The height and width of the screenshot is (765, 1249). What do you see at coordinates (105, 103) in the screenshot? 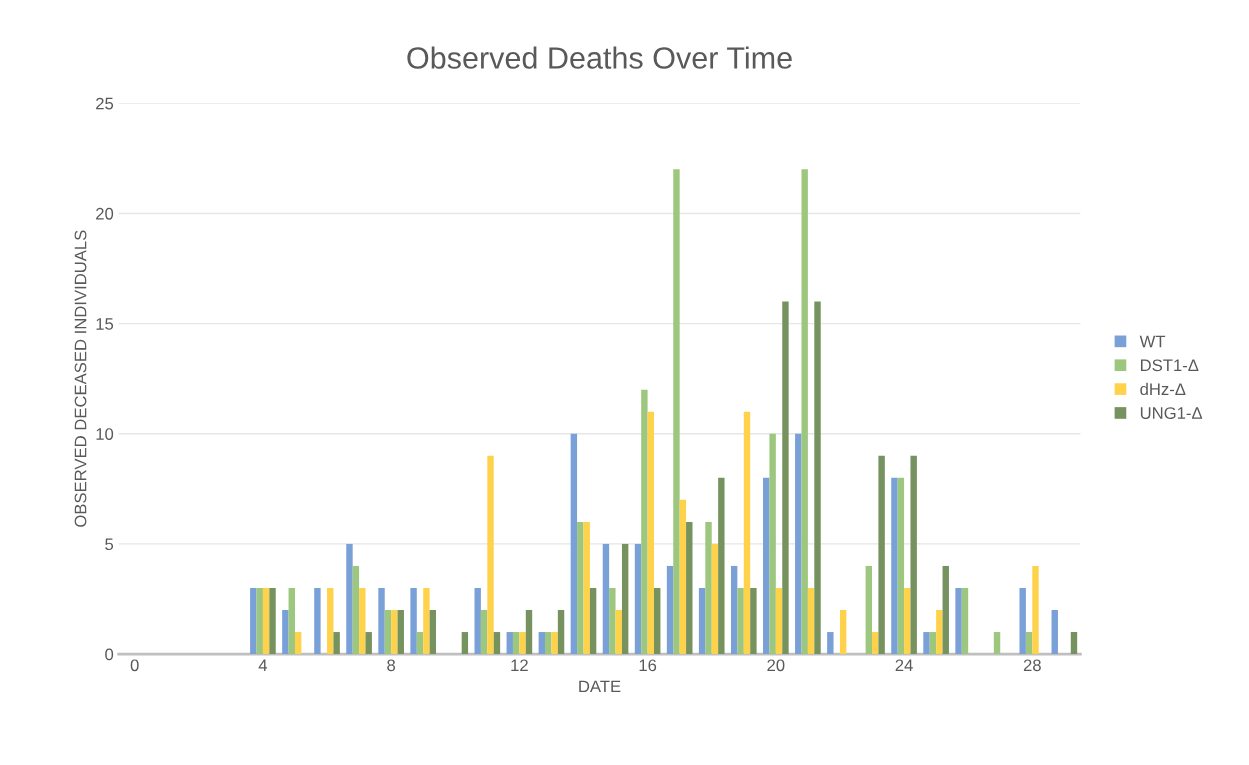
I see `y-tick-label: 25` at bounding box center [105, 103].